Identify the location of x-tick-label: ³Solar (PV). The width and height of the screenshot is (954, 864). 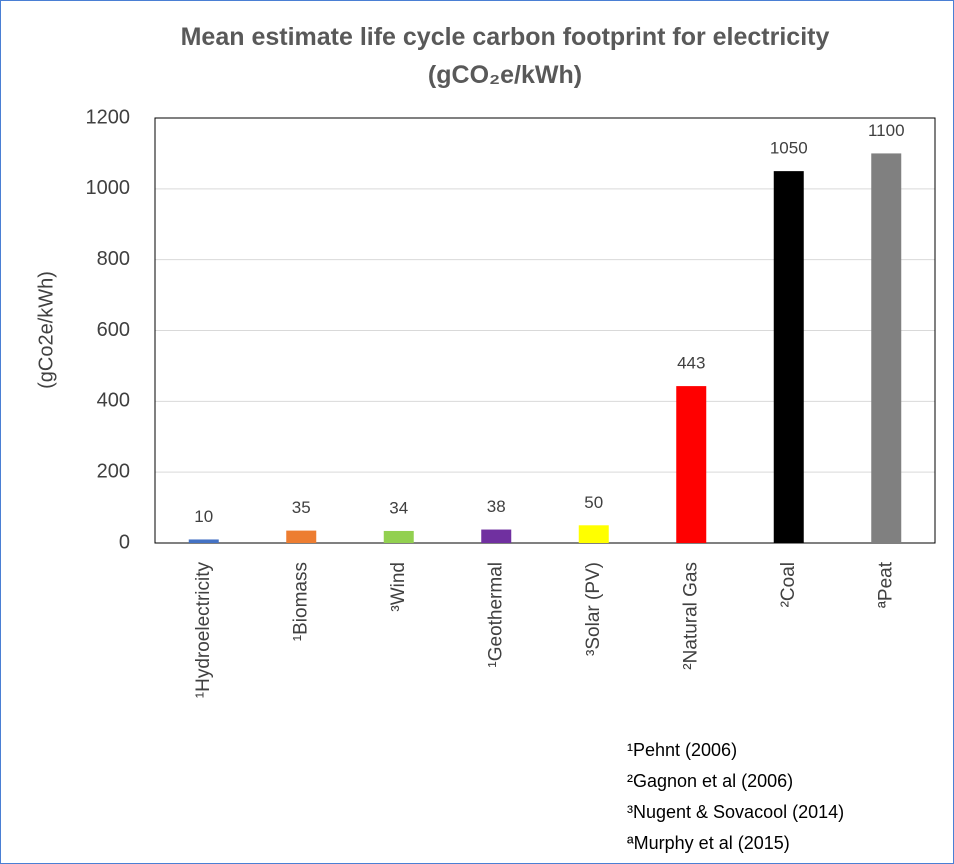
(593, 609).